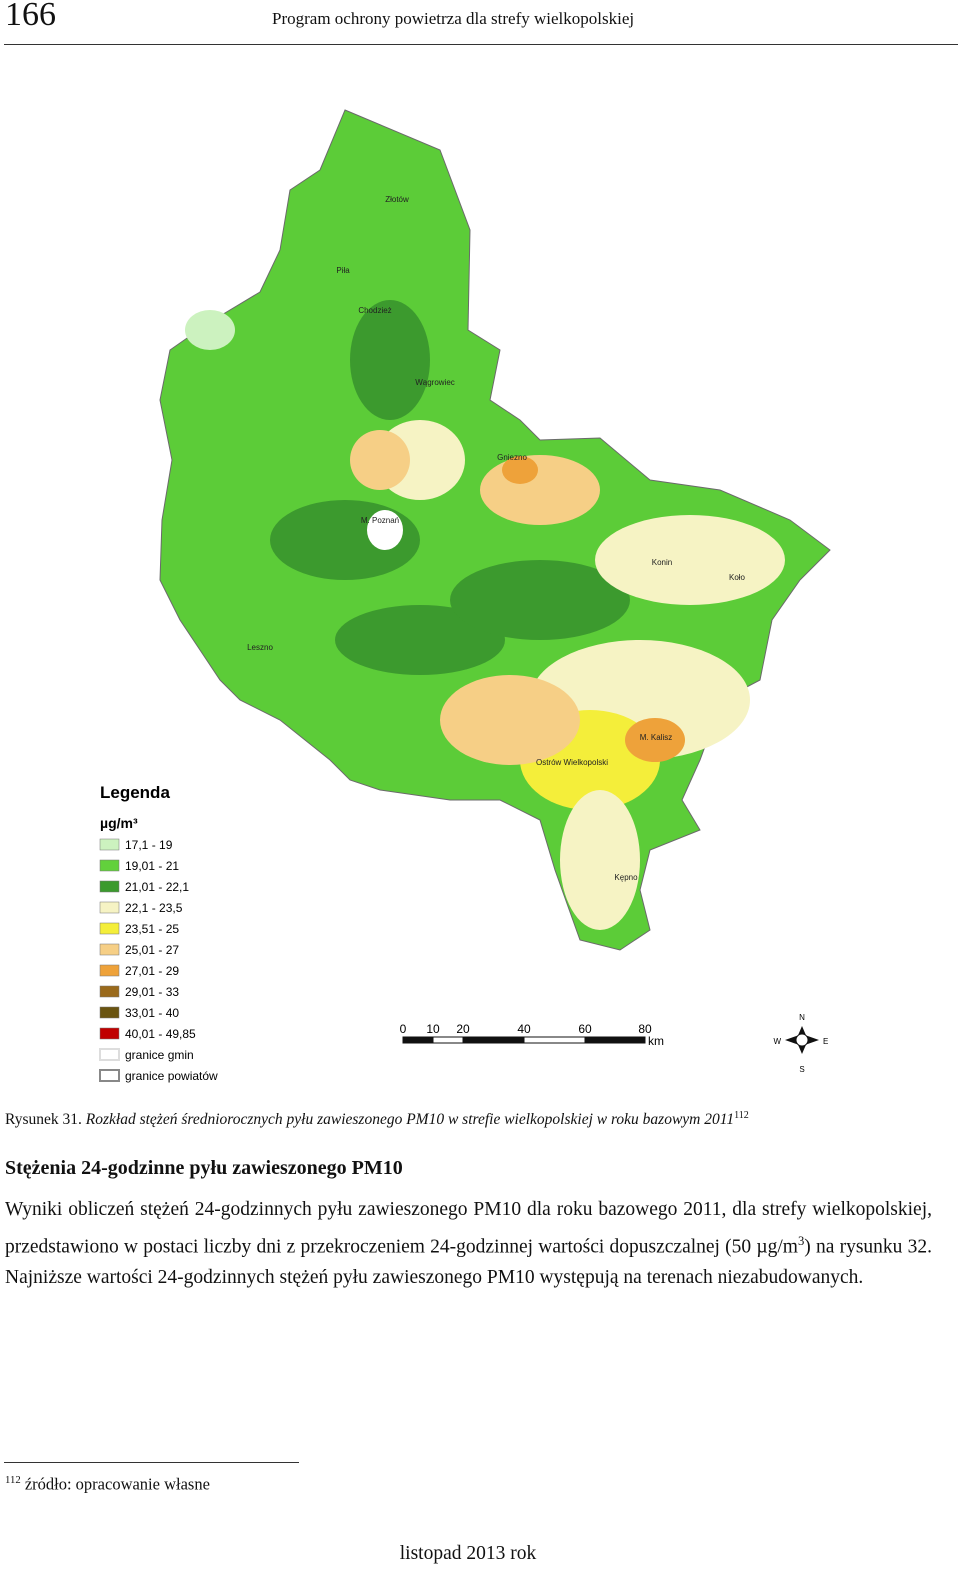 The height and width of the screenshot is (1570, 960). Describe the element at coordinates (524, 1029) in the screenshot. I see `scale-label: 40` at that location.